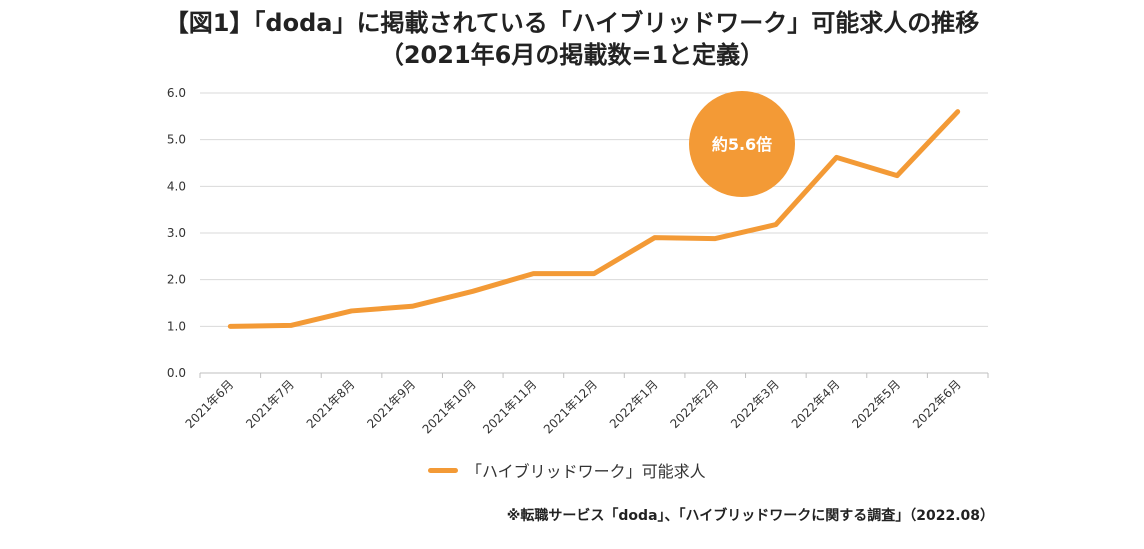  I want to click on x-tick-label: 2022年4月, so click(816, 404).